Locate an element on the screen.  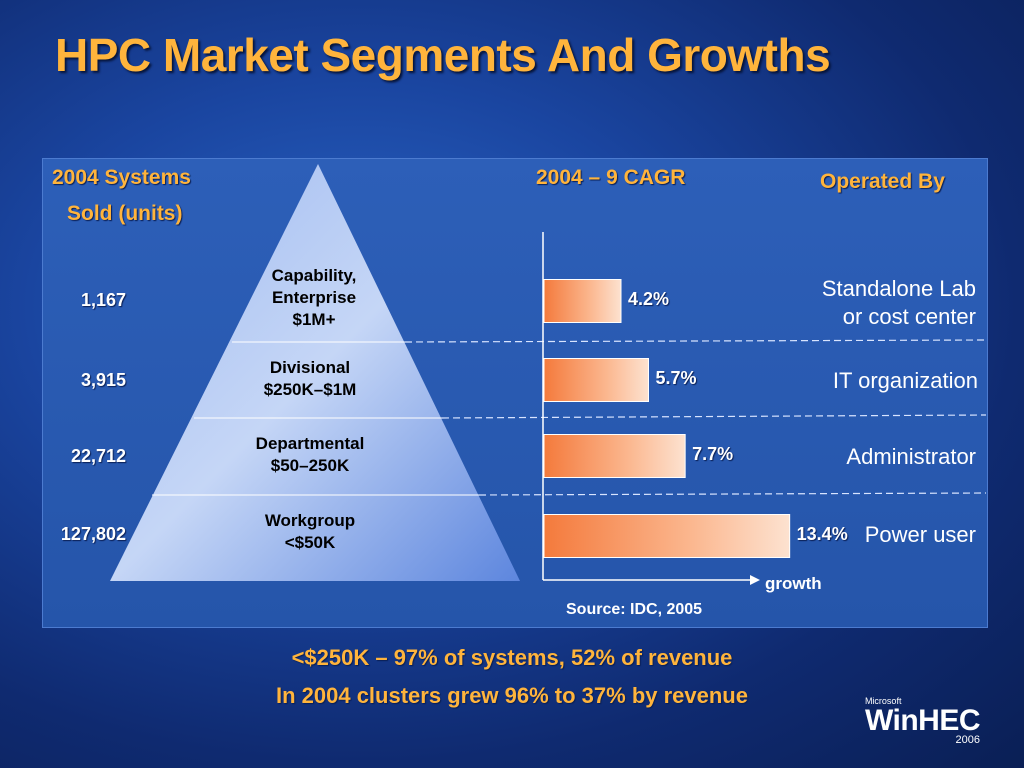
logo-year: 2006 is located at coordinates (967, 740).